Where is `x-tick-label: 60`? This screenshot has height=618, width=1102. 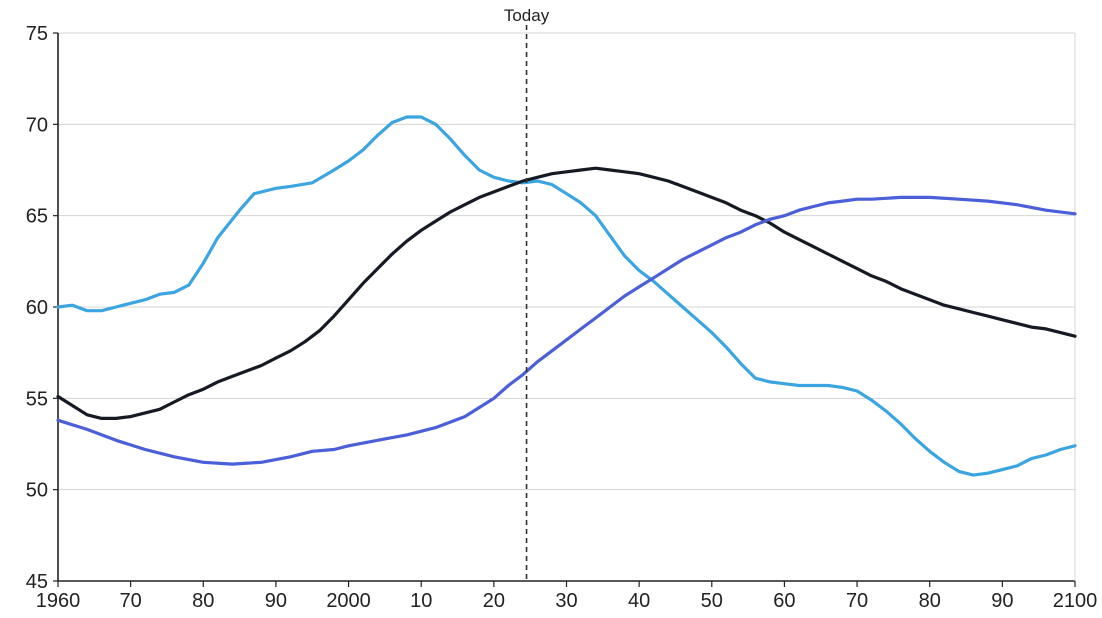 x-tick-label: 60 is located at coordinates (784, 601).